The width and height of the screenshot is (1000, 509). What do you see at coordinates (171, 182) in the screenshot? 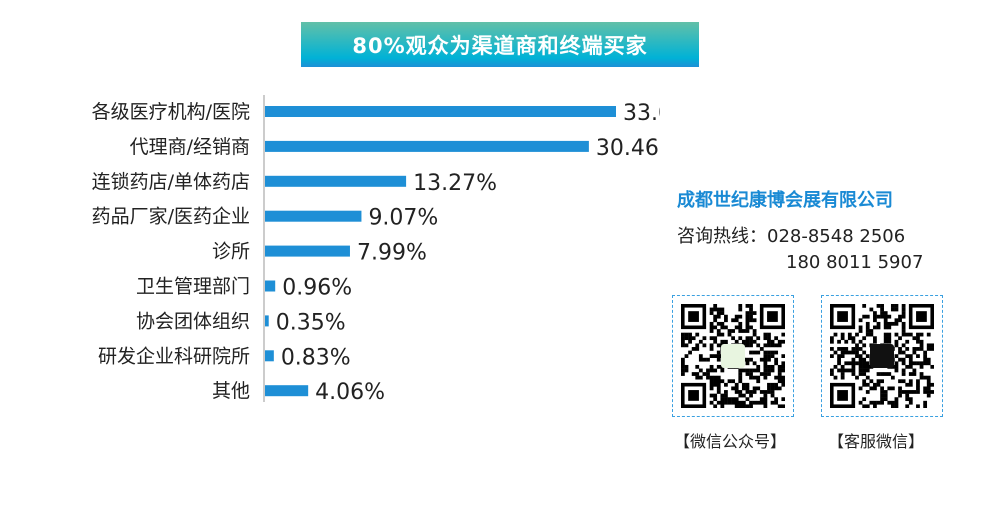
I see `category-label: 连锁药店/单体药店` at bounding box center [171, 182].